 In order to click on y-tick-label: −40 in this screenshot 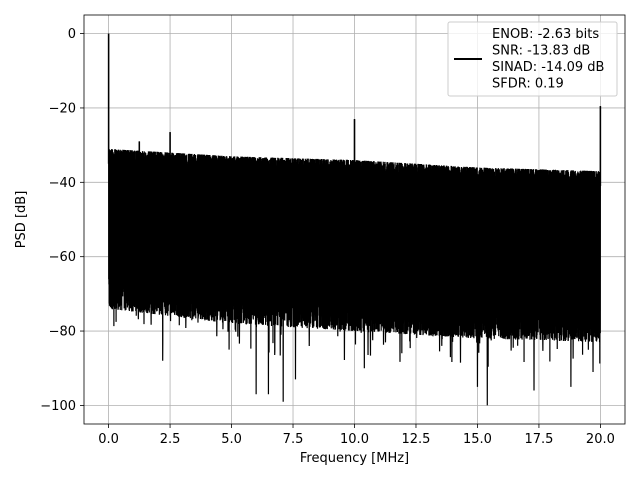, I will do `click(62, 183)`.